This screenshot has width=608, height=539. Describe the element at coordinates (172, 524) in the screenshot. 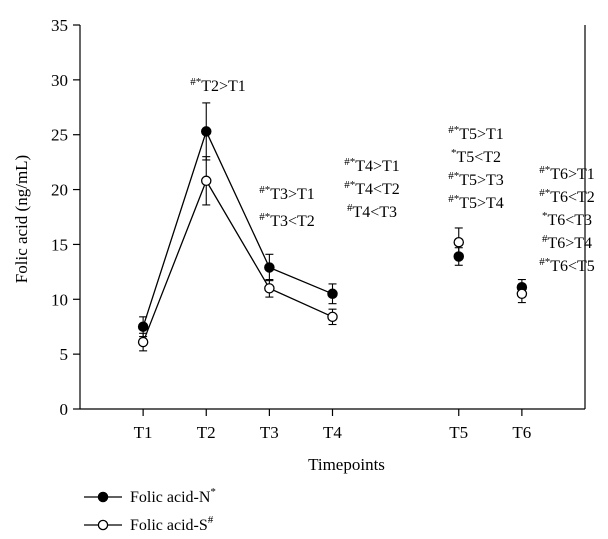

I see `legend-label-s: Folic acid-S#` at that location.